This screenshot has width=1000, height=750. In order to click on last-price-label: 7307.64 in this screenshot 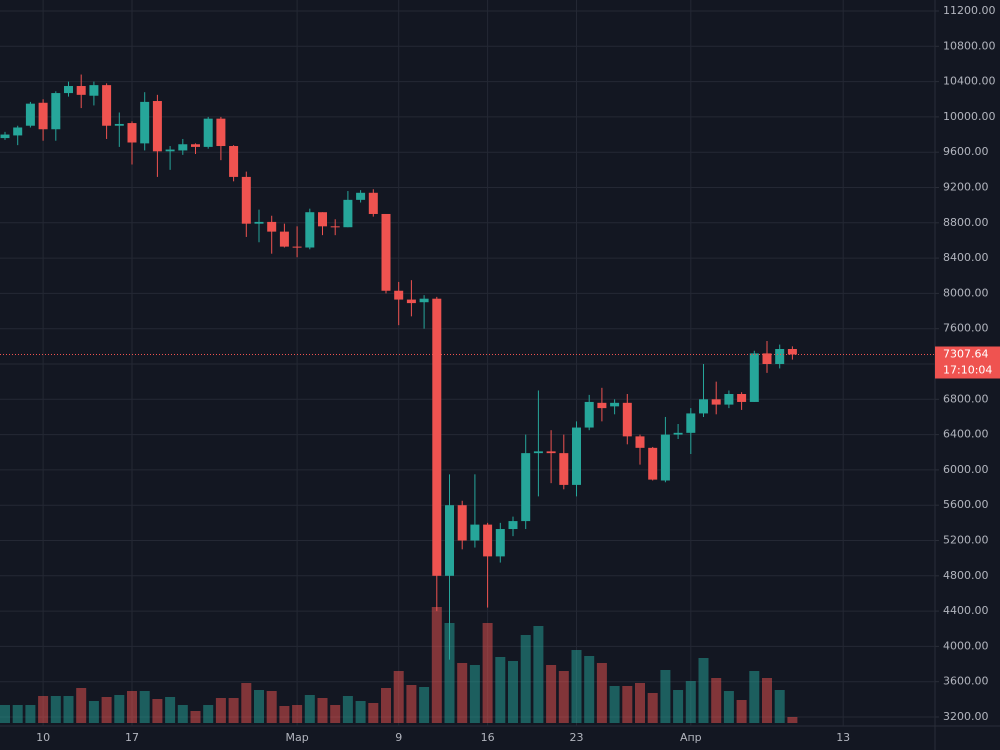, I will do `click(966, 354)`.